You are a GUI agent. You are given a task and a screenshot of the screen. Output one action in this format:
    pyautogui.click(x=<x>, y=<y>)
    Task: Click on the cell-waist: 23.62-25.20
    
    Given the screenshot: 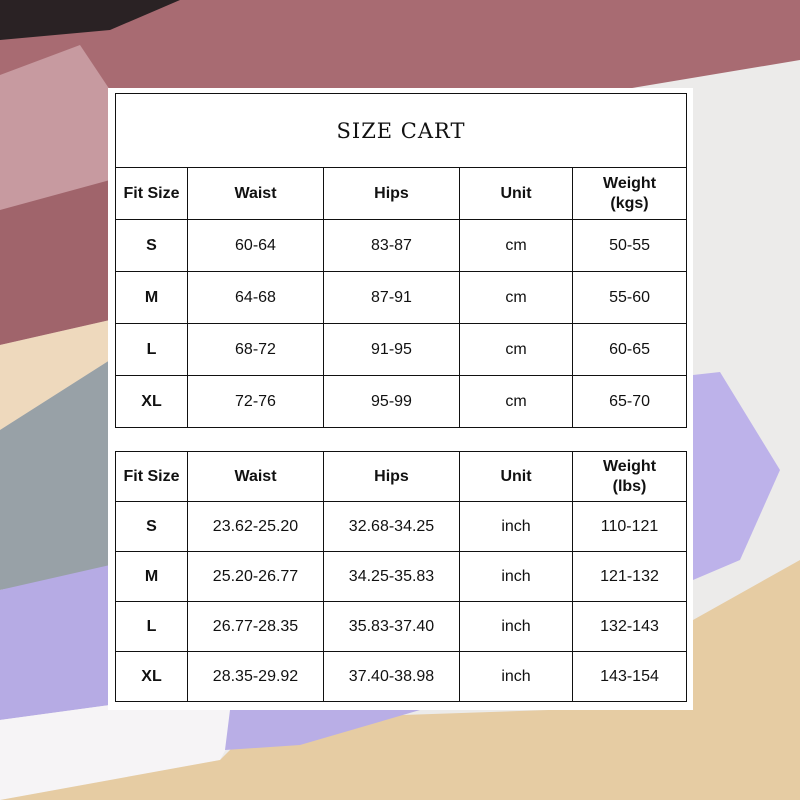 What is the action you would take?
    pyautogui.click(x=255, y=526)
    